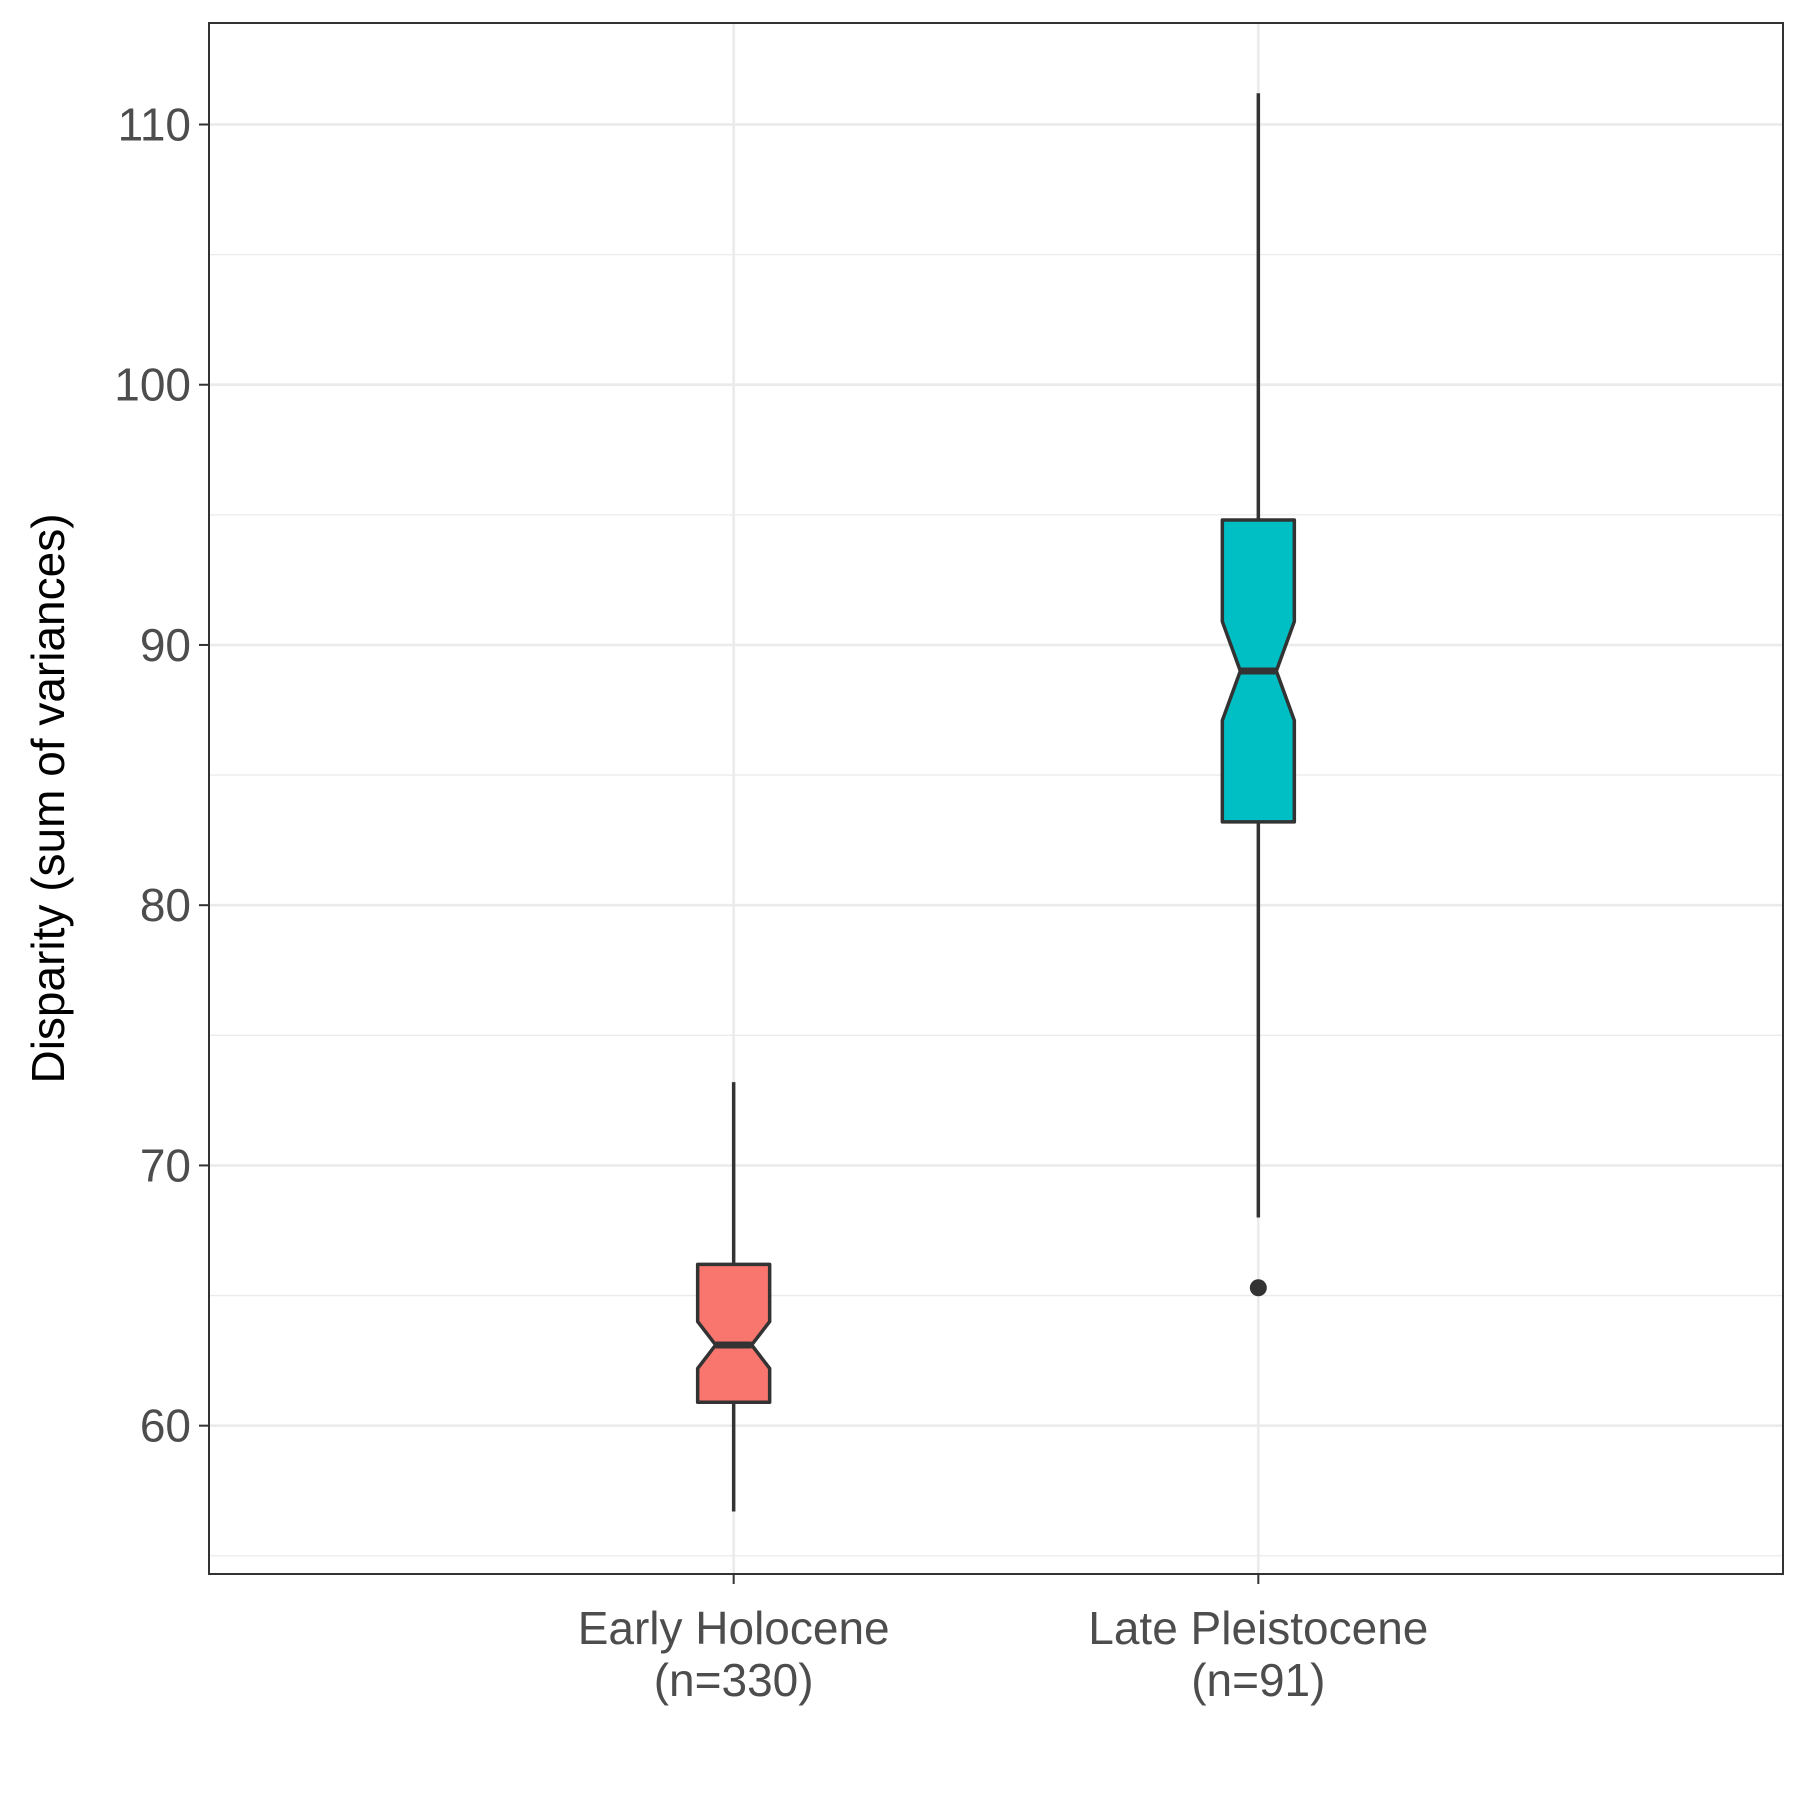  I want to click on x-tick-label-line2: (n=91), so click(1258, 1680).